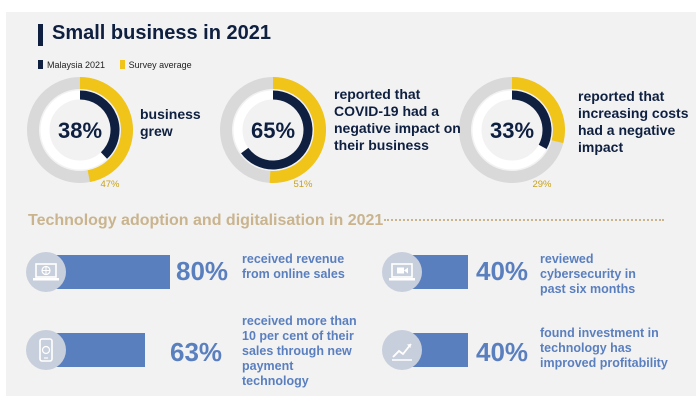  Describe the element at coordinates (293, 266) in the screenshot. I see `stat-1-description: received revenue from online sales` at that location.